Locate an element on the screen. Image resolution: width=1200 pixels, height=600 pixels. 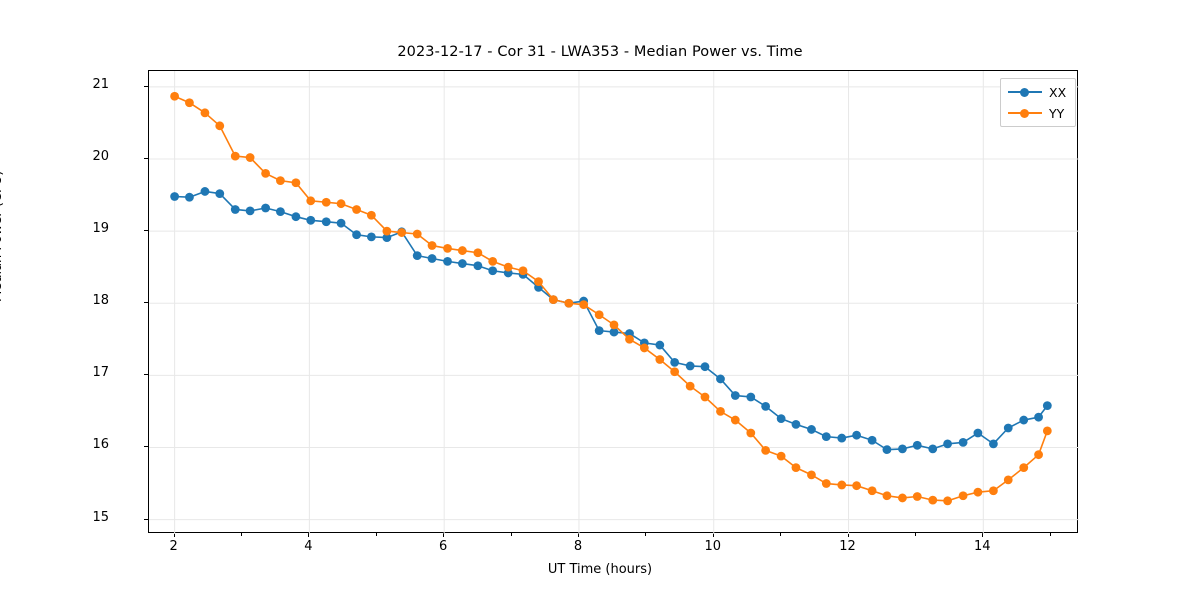
x-tick-label: 14 is located at coordinates (982, 546).